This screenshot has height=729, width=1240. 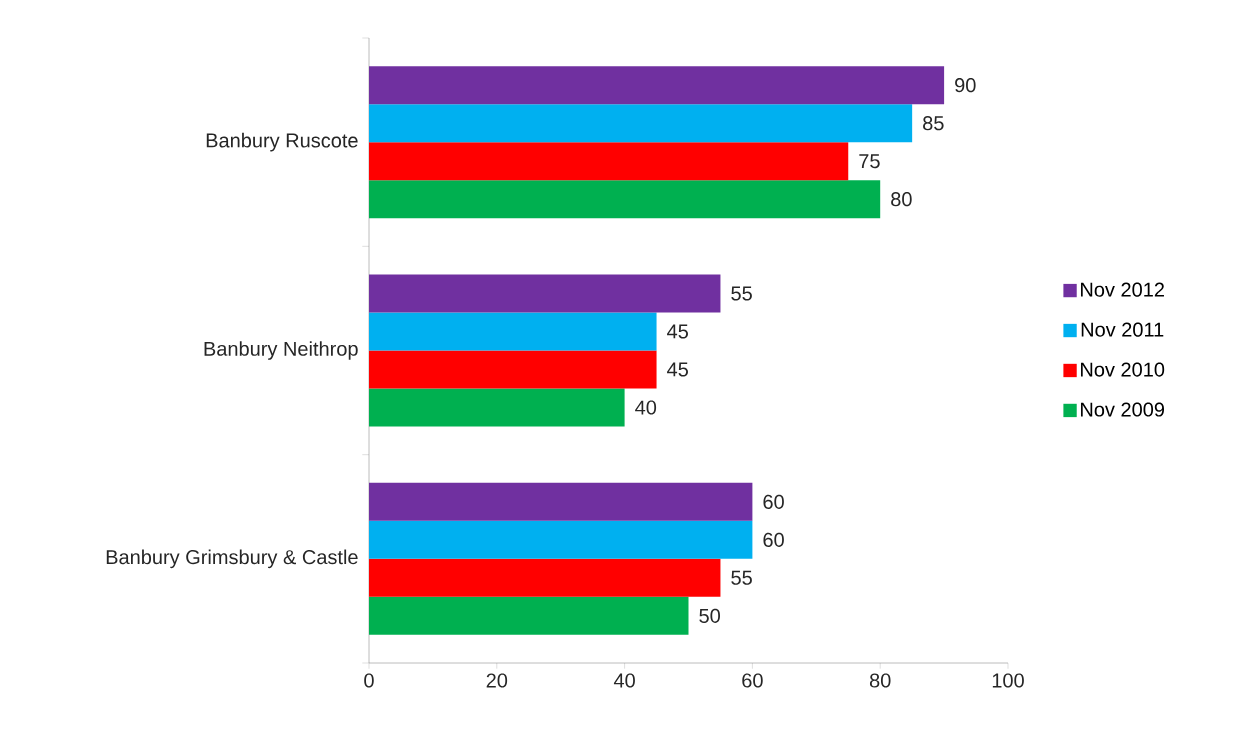 I want to click on y-tick-label: Banbury Grimsbury & Castle, so click(x=232, y=559).